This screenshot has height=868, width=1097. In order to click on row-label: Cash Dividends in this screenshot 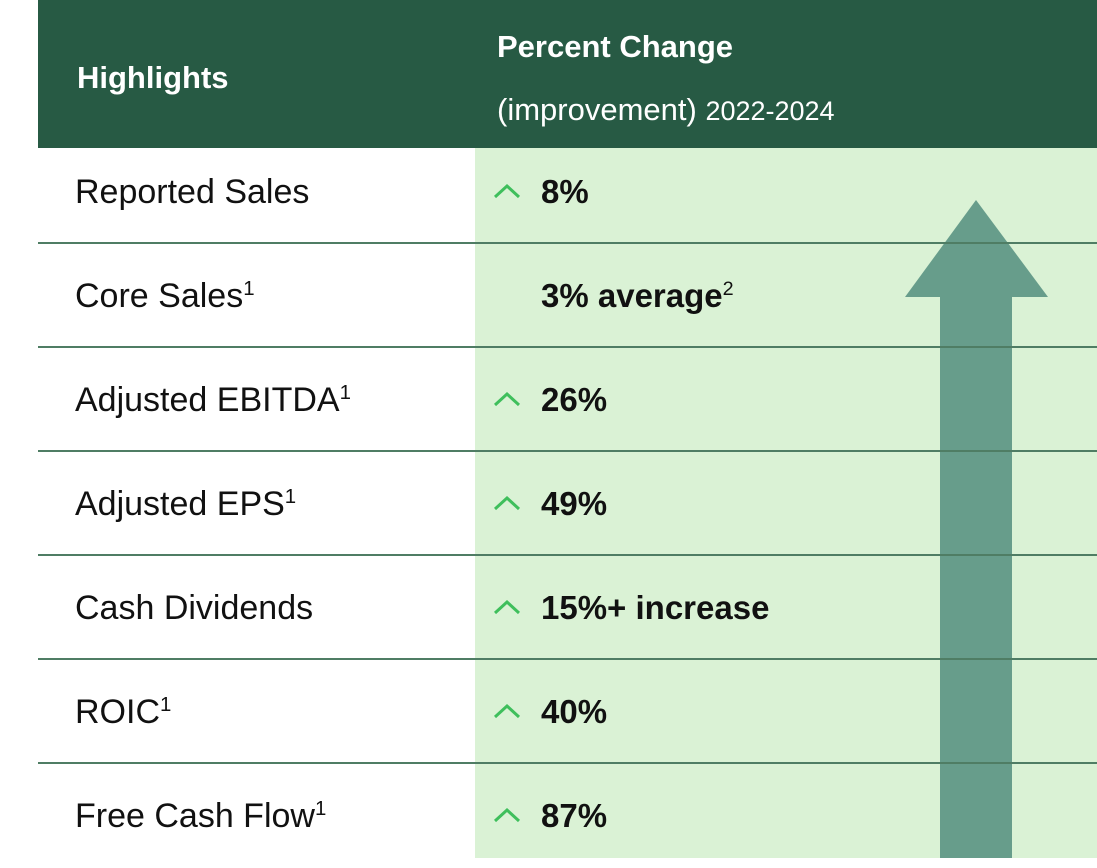, I will do `click(194, 608)`.